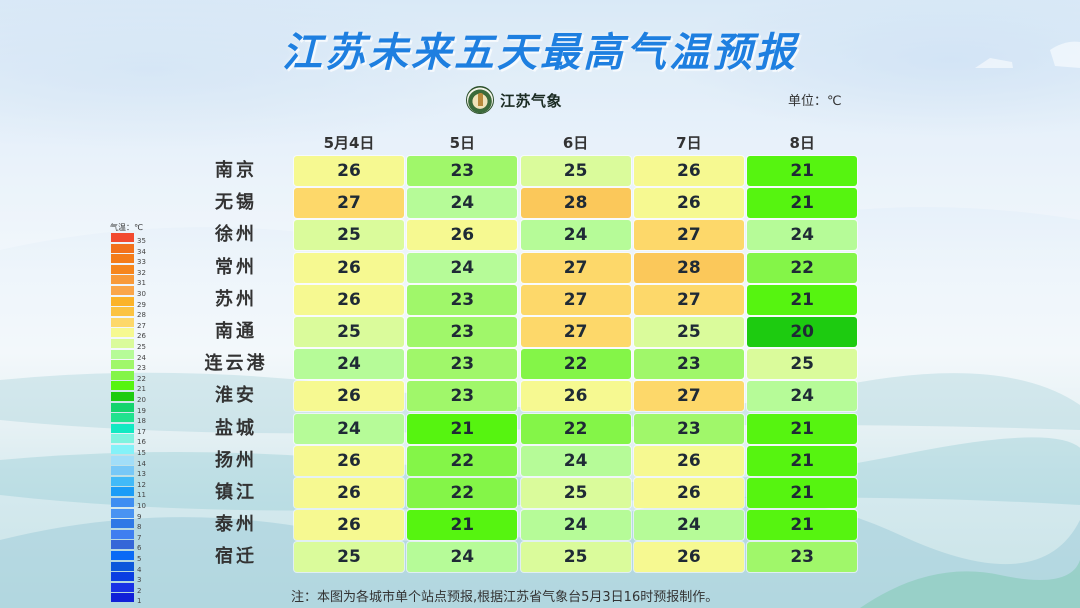  I want to click on legend-label: 35, so click(141, 241).